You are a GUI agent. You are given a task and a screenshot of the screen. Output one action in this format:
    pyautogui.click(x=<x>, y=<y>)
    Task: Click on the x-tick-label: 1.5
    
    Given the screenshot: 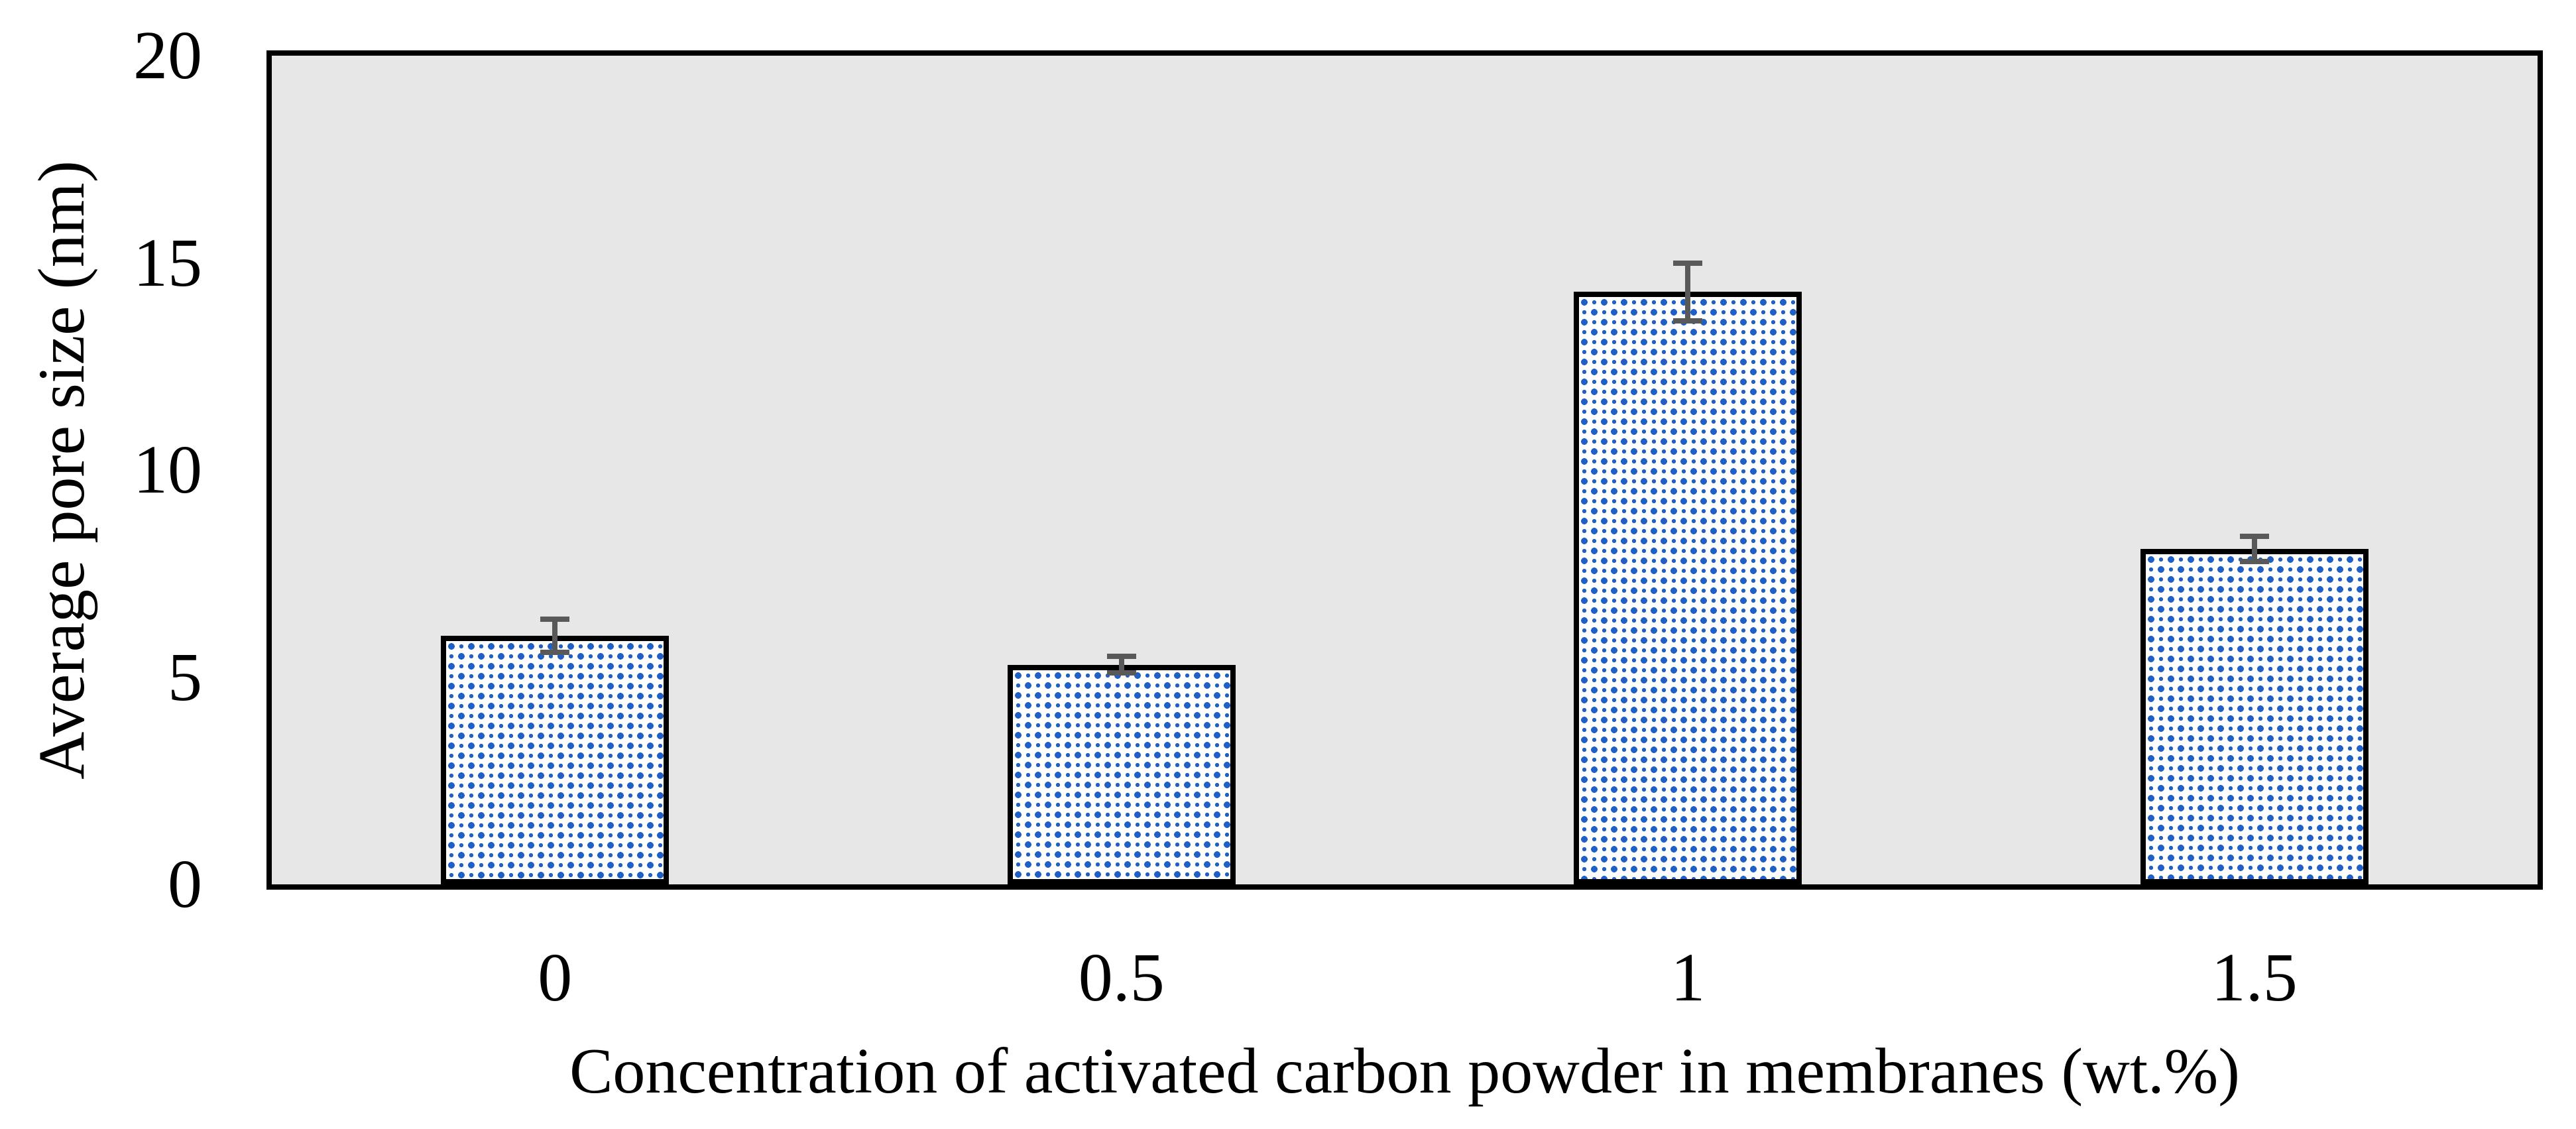 What is the action you would take?
    pyautogui.click(x=2255, y=978)
    